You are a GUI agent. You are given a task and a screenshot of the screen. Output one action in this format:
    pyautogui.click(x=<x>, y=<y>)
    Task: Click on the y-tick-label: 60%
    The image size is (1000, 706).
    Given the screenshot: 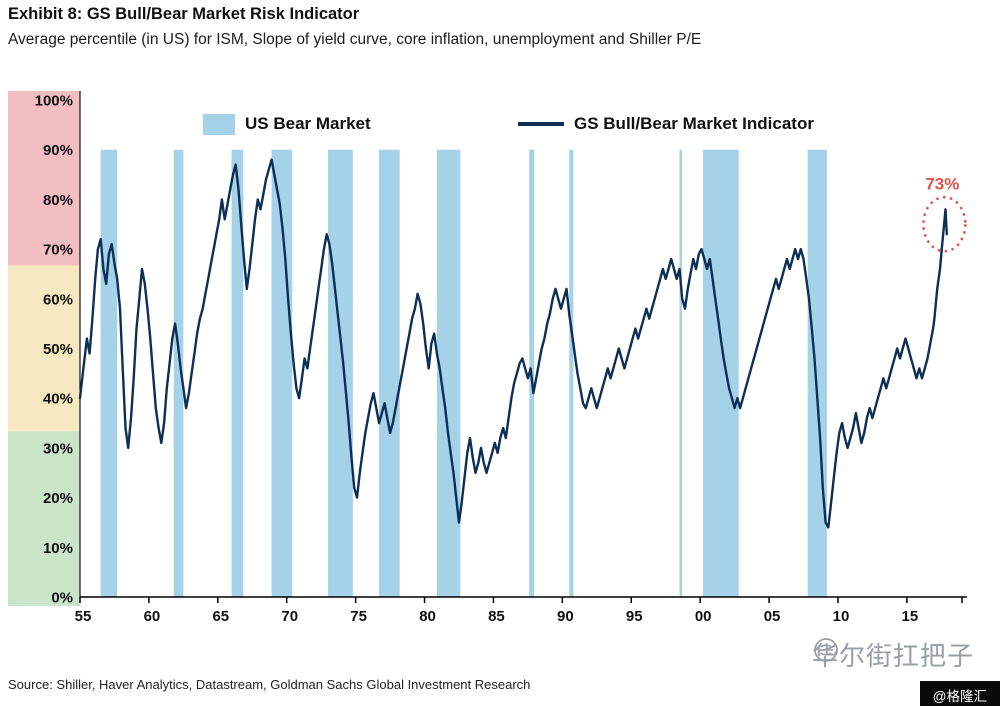 What is the action you would take?
    pyautogui.click(x=58, y=299)
    